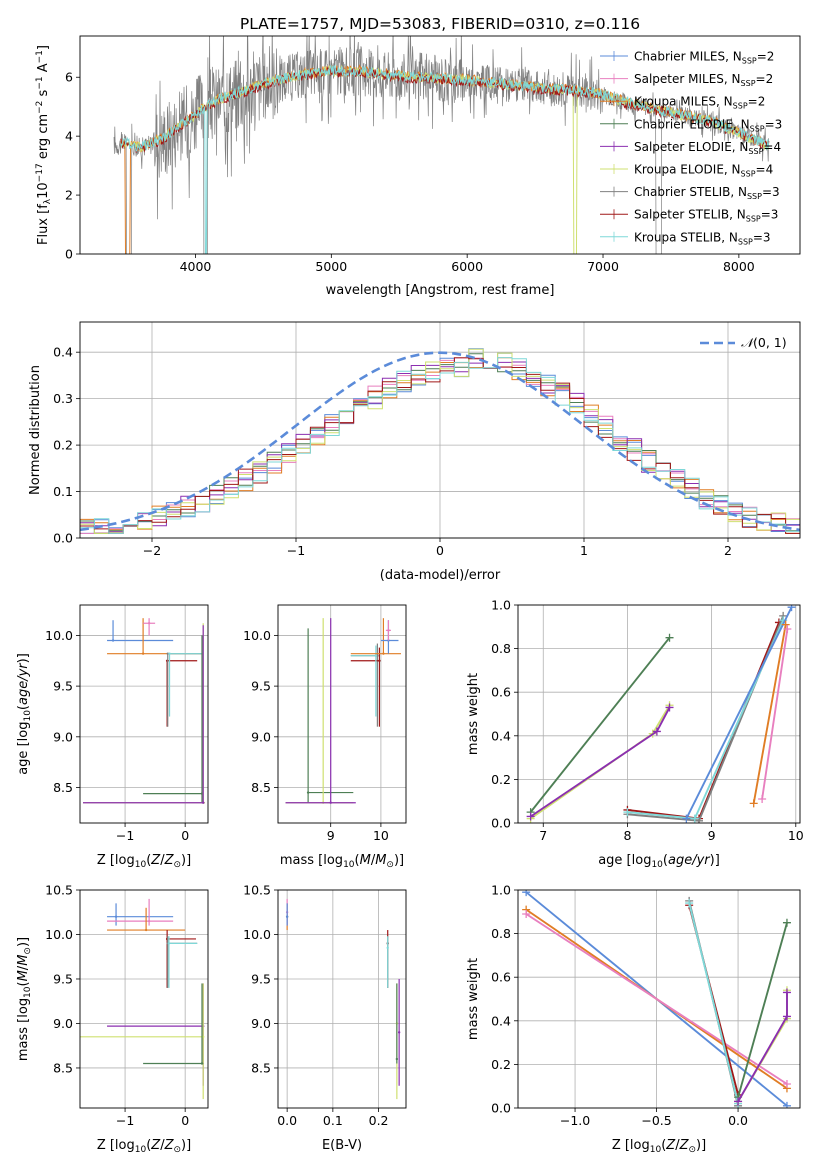  What do you see at coordinates (501, 933) in the screenshot?
I see `y-tick-label: 0.8` at bounding box center [501, 933].